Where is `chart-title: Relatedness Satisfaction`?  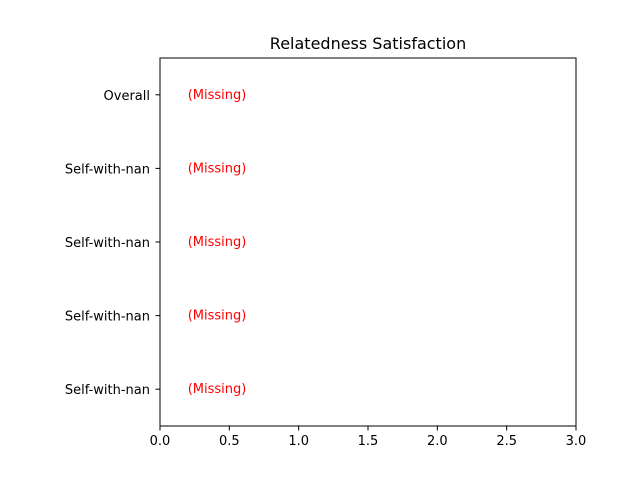
chart-title: Relatedness Satisfaction is located at coordinates (368, 43).